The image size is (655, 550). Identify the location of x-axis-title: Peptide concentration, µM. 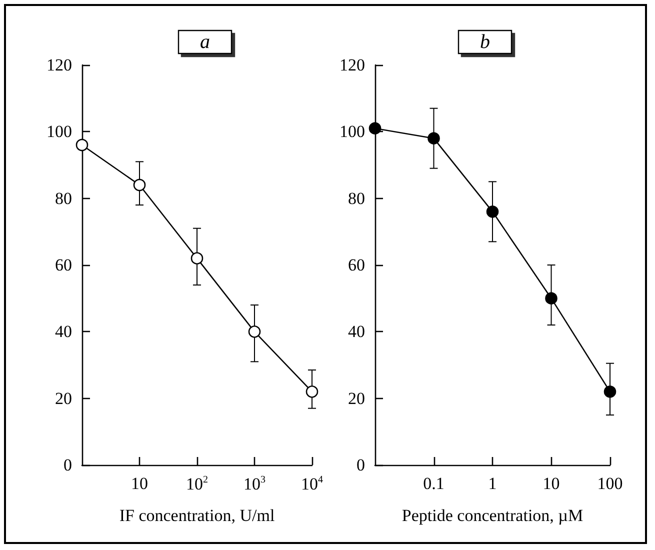
(493, 515).